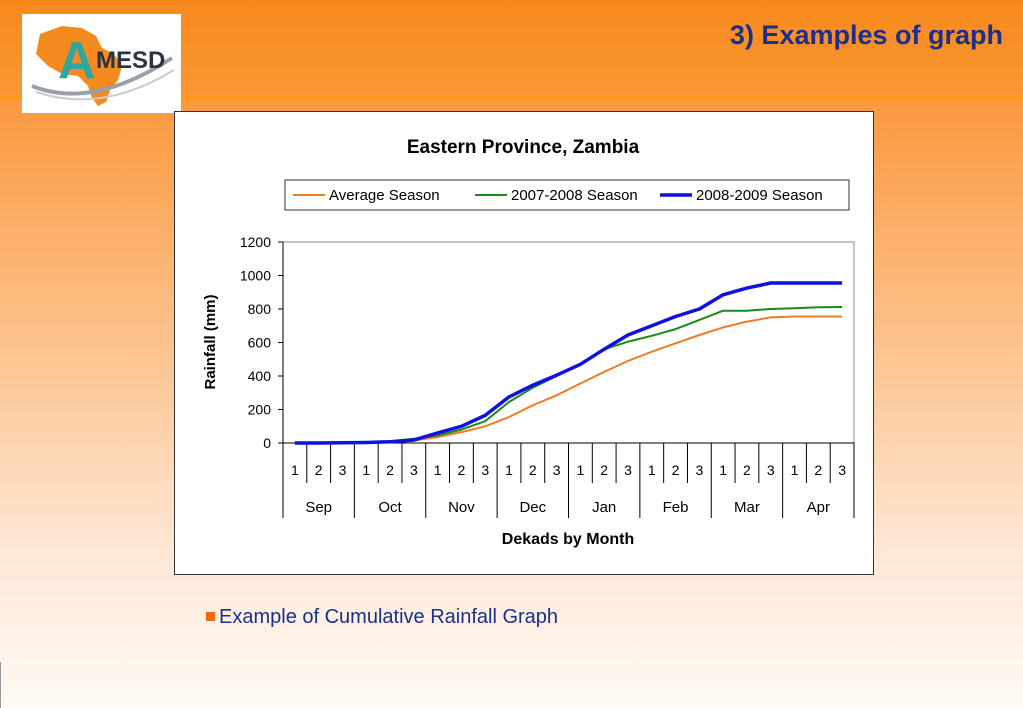  I want to click on chart-legend, so click(567, 195).